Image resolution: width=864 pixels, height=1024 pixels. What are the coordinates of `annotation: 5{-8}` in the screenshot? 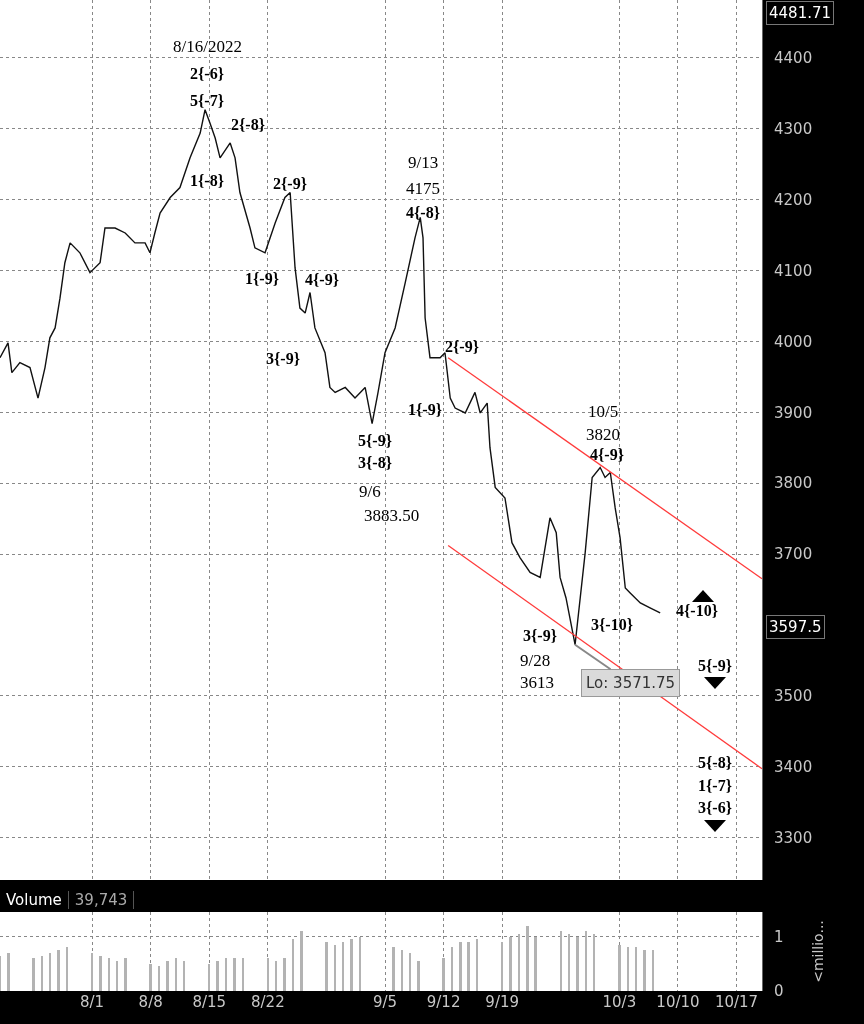 It's located at (715, 762).